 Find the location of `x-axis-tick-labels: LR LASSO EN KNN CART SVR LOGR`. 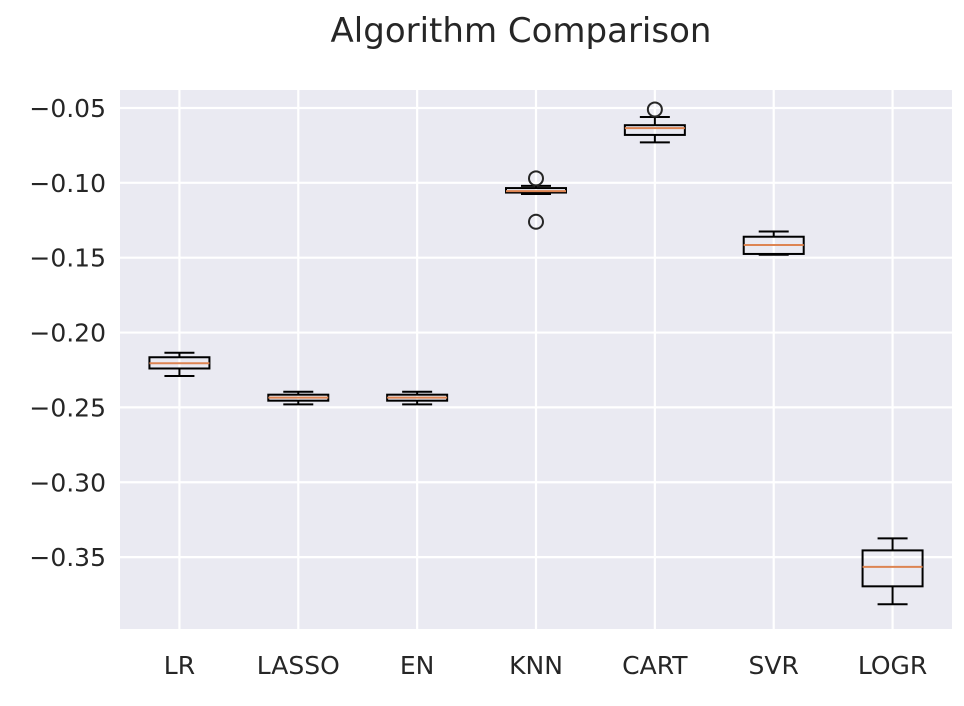

x-axis-tick-labels: LR LASSO EN KNN CART SVR LOGR is located at coordinates (546, 665).